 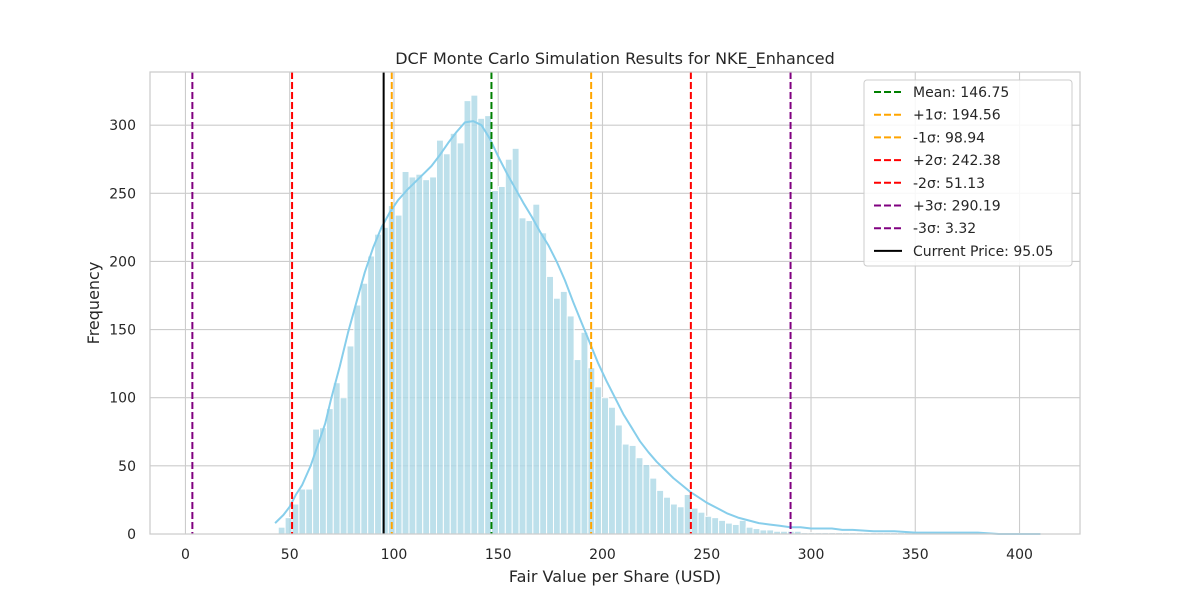 What do you see at coordinates (706, 555) in the screenshot?
I see `x-tick-label: 250` at bounding box center [706, 555].